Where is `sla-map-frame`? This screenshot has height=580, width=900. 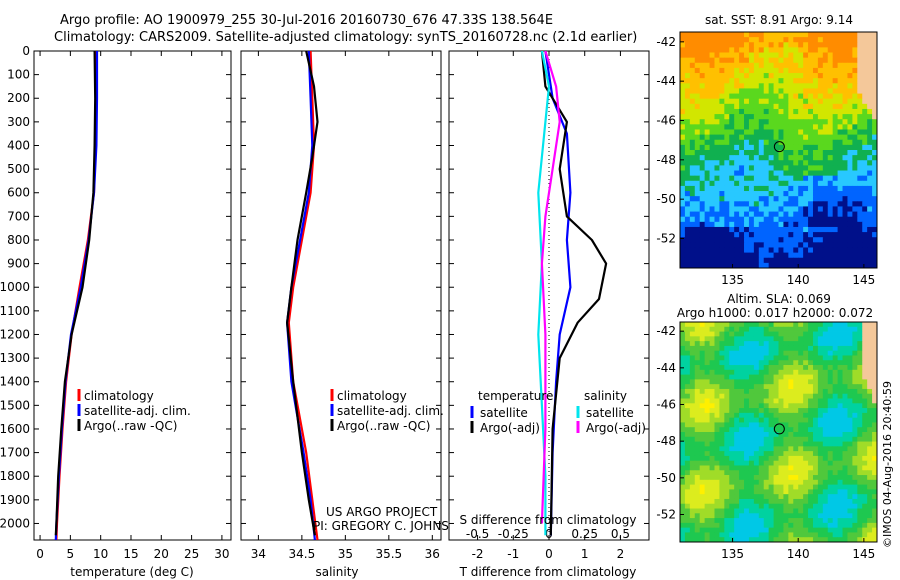 sla-map-frame is located at coordinates (778, 432).